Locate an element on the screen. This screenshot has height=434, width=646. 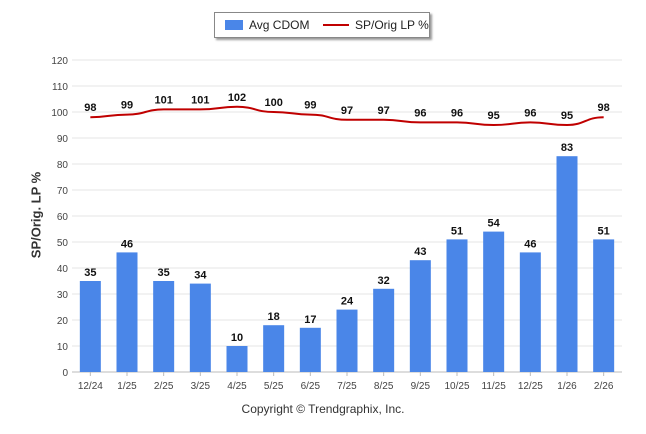
bar-value-label: 43 is located at coordinates (420, 252).